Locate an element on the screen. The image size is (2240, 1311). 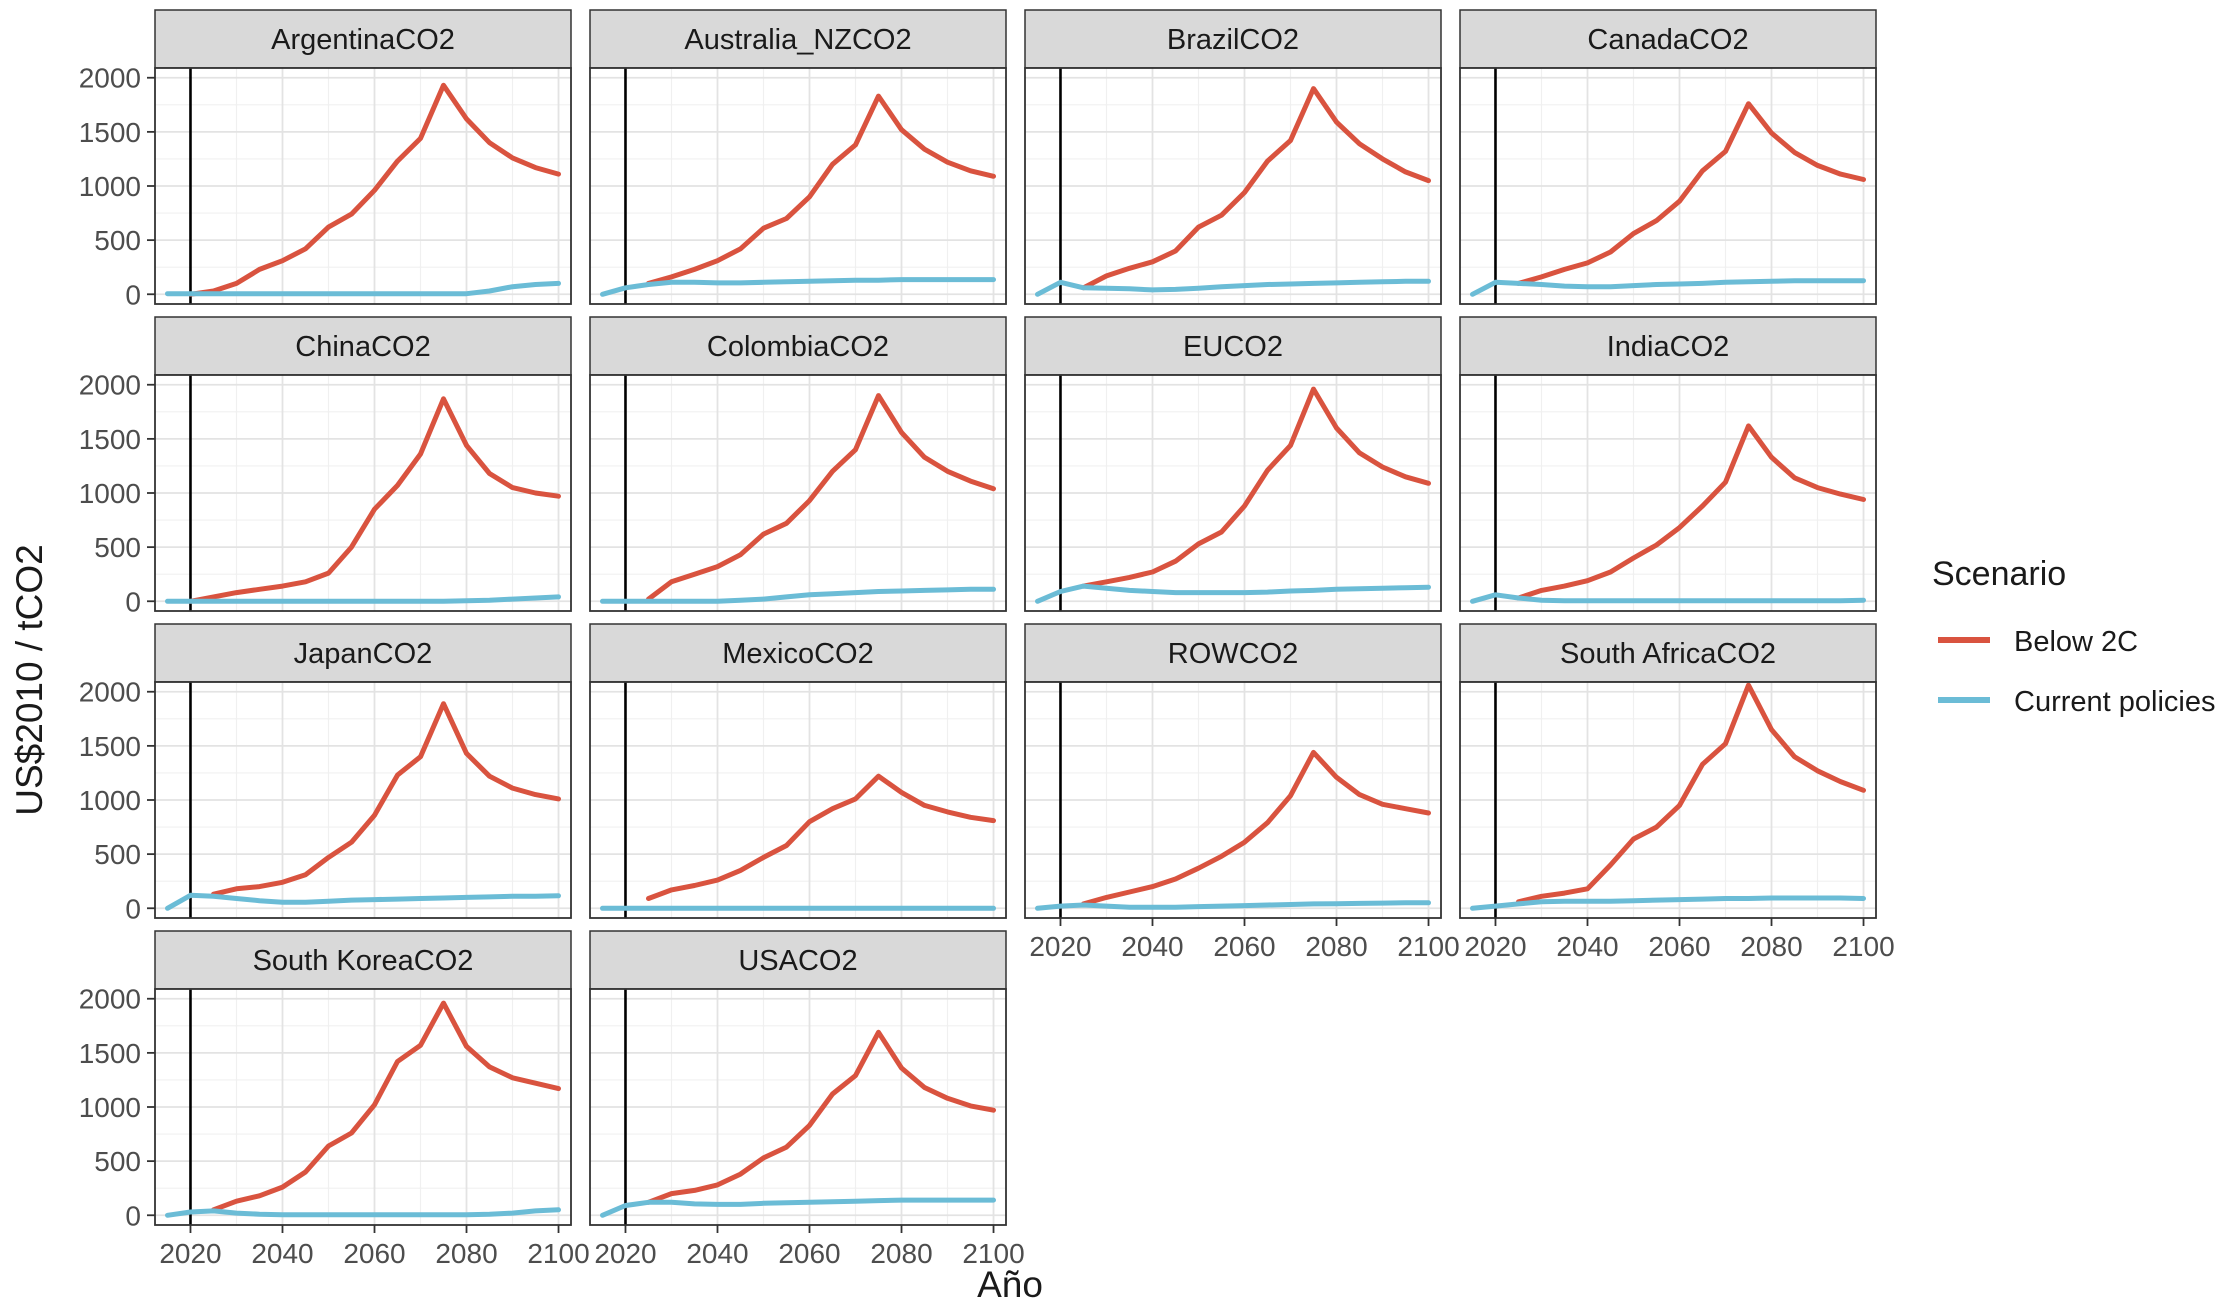
facet-panel: Australia_NZCO2 is located at coordinates (798, 157).